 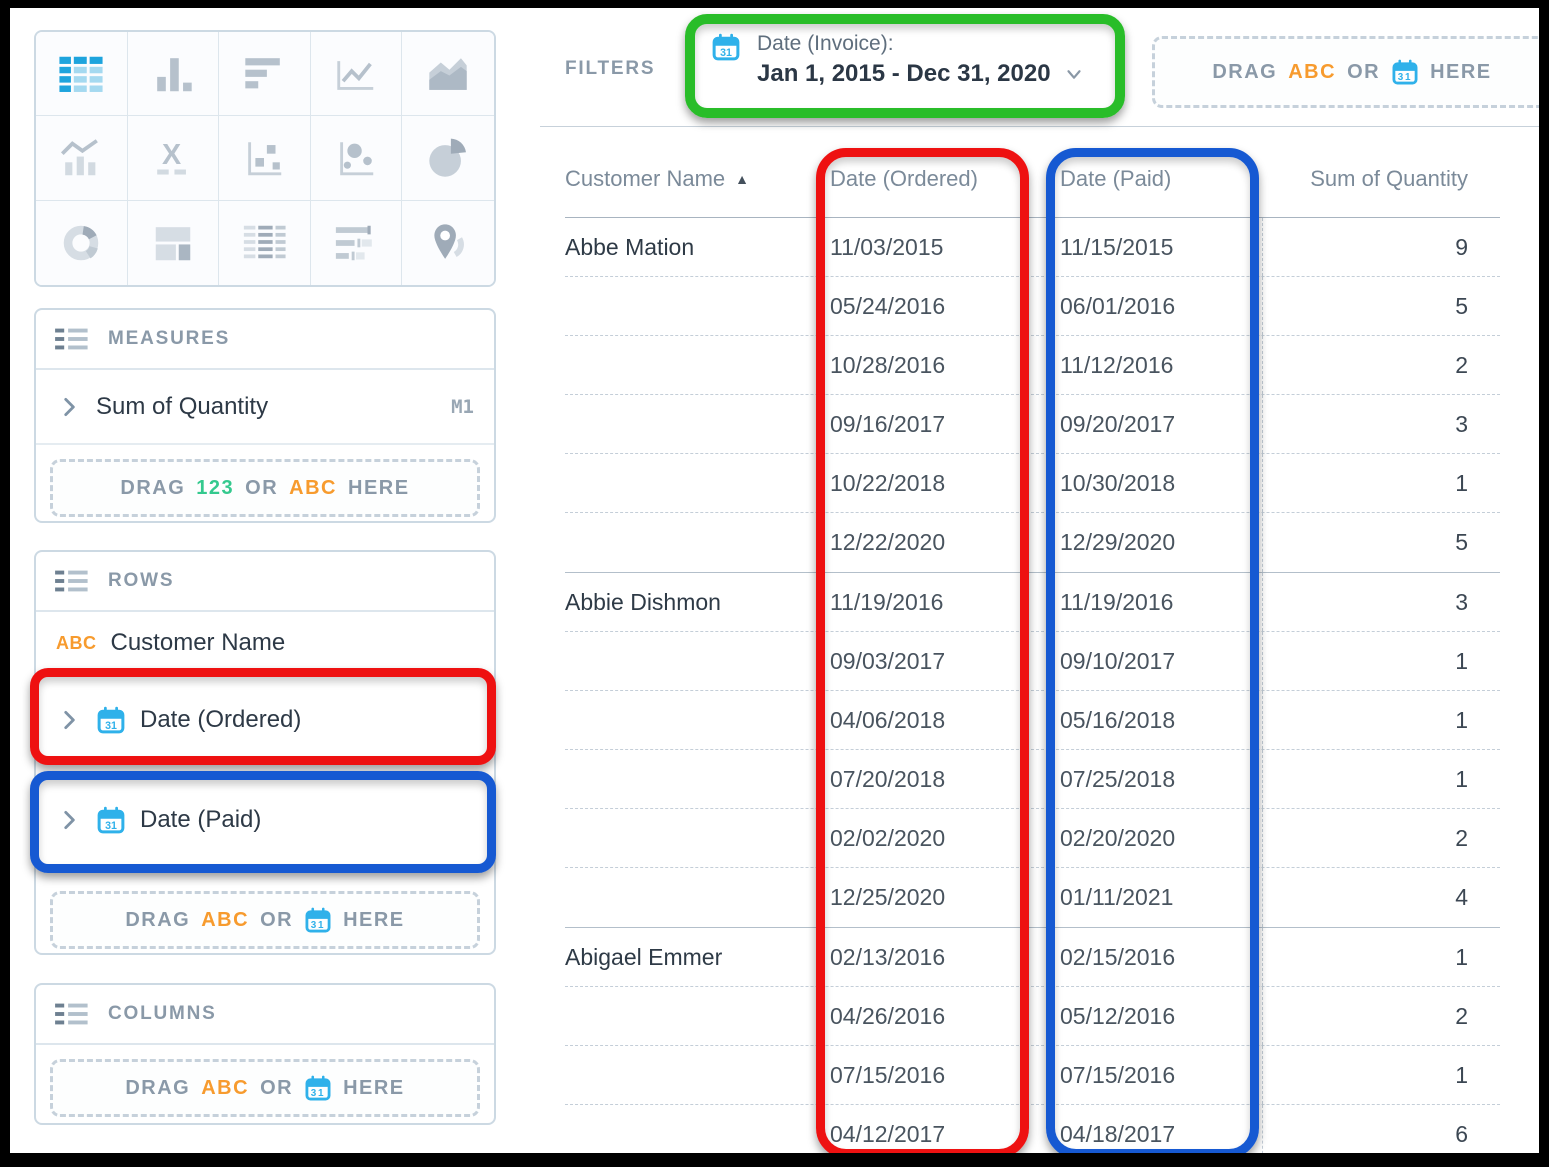 I want to click on table-row: 04/12/2017 04/18/2017 6, so click(x=1032, y=1130).